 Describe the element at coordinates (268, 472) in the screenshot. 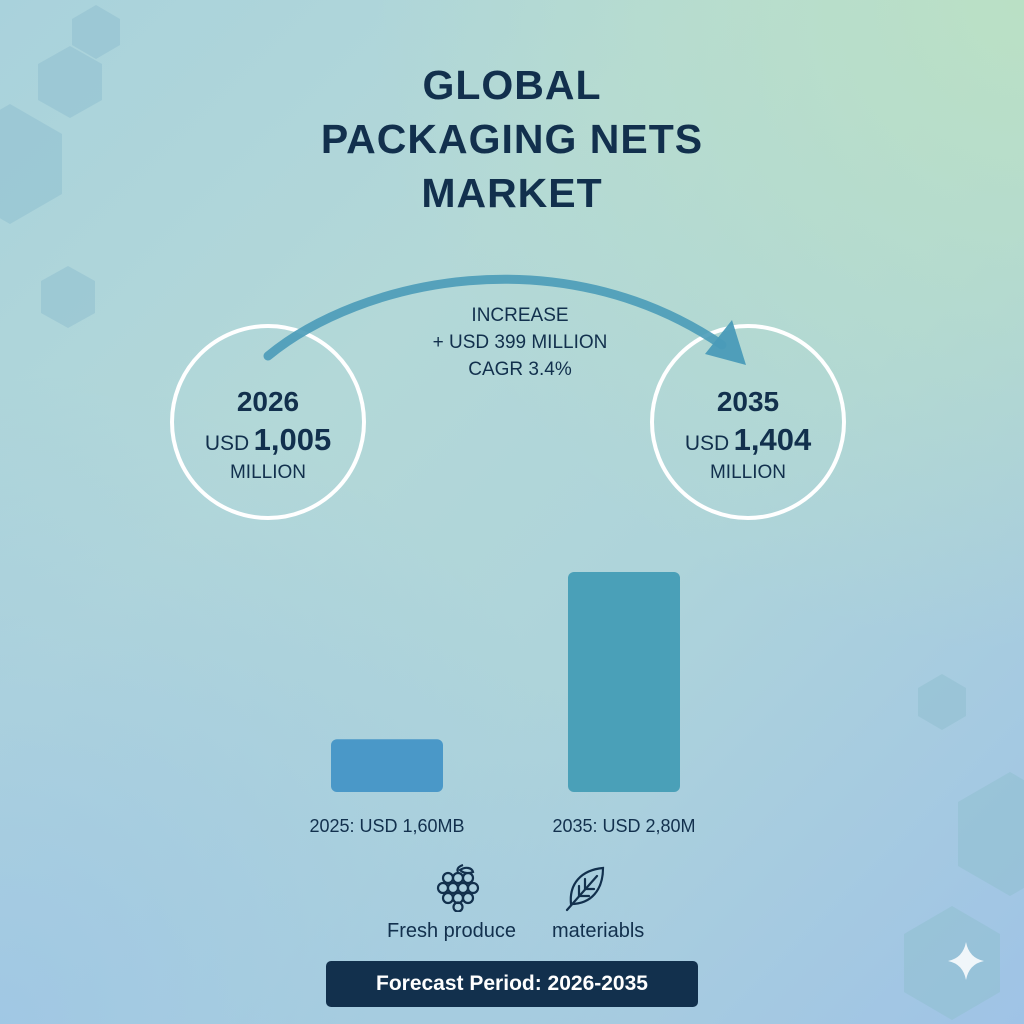

I see `start-unit: MILLION` at that location.